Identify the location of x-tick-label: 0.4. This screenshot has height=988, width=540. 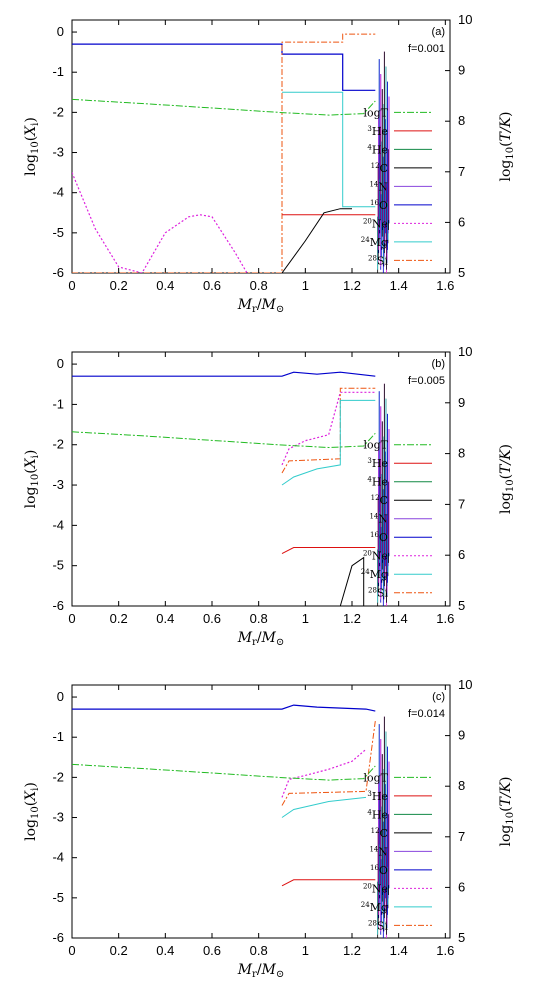
(165, 950).